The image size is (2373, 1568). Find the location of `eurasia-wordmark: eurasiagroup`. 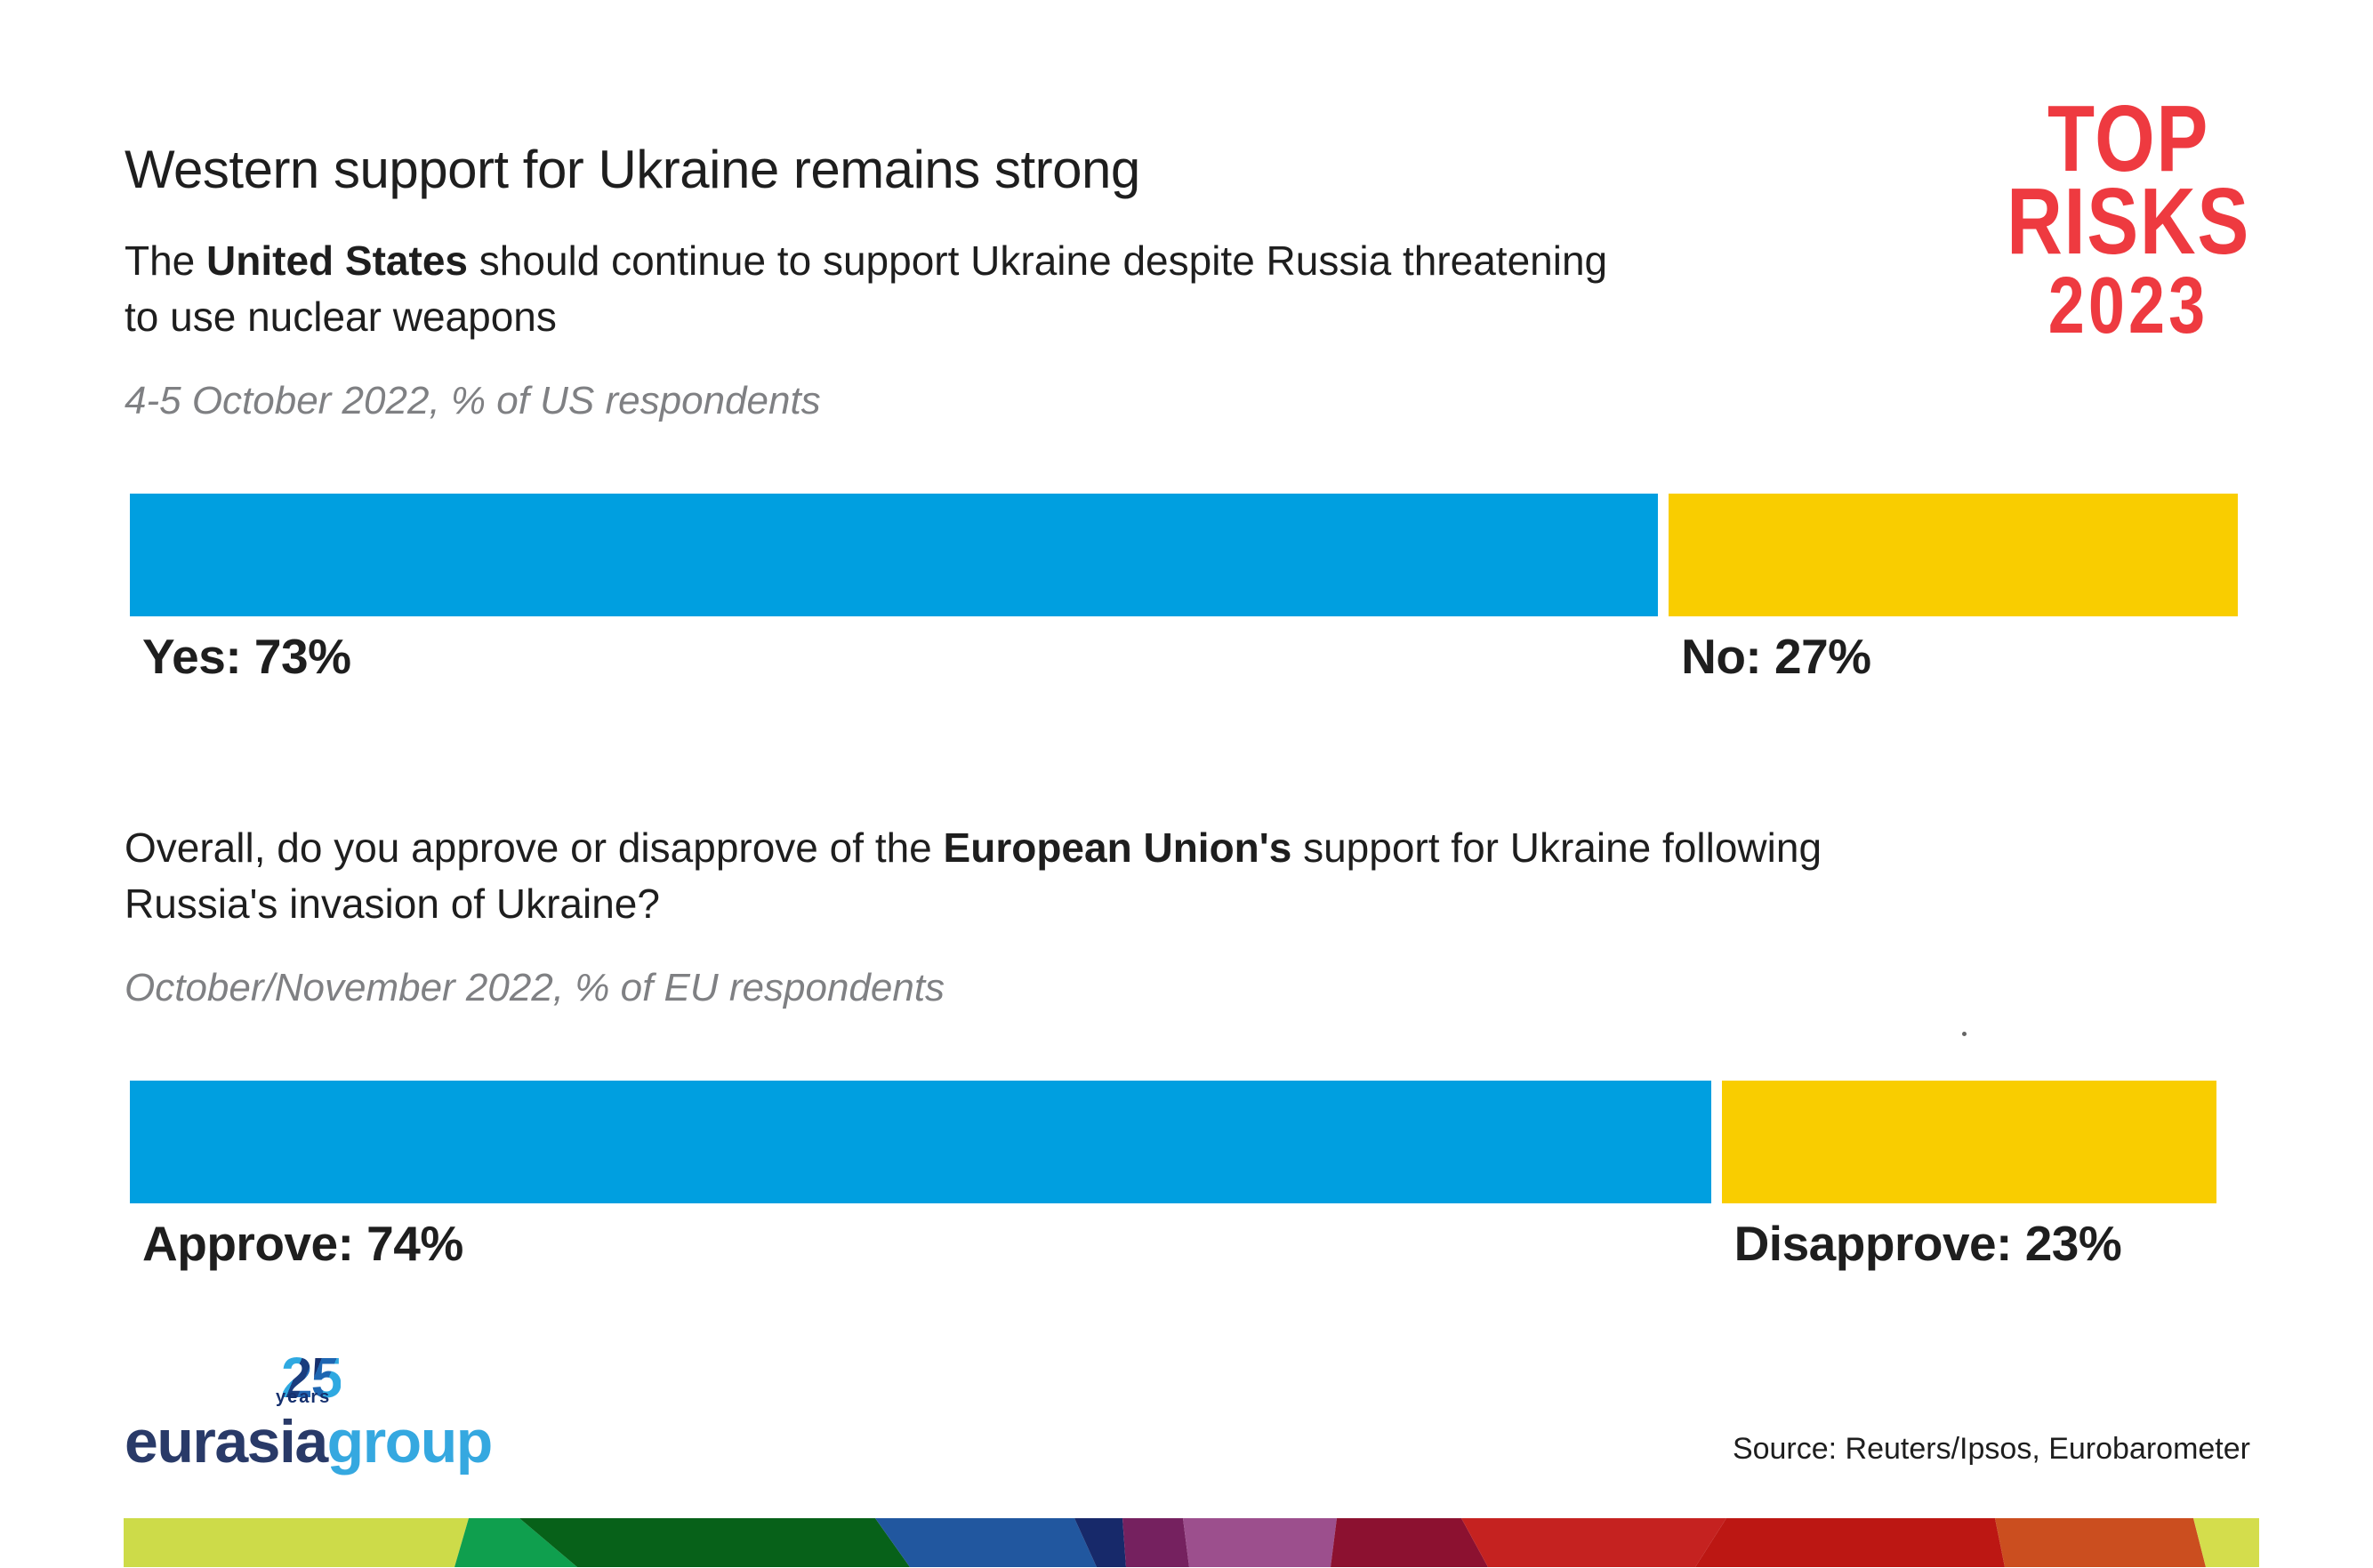

eurasia-wordmark: eurasiagroup is located at coordinates (309, 1441).